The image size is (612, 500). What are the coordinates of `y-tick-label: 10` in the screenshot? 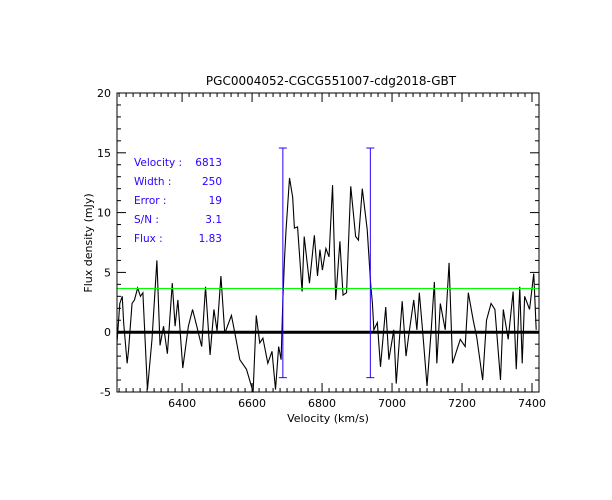 It's located at (104, 213).